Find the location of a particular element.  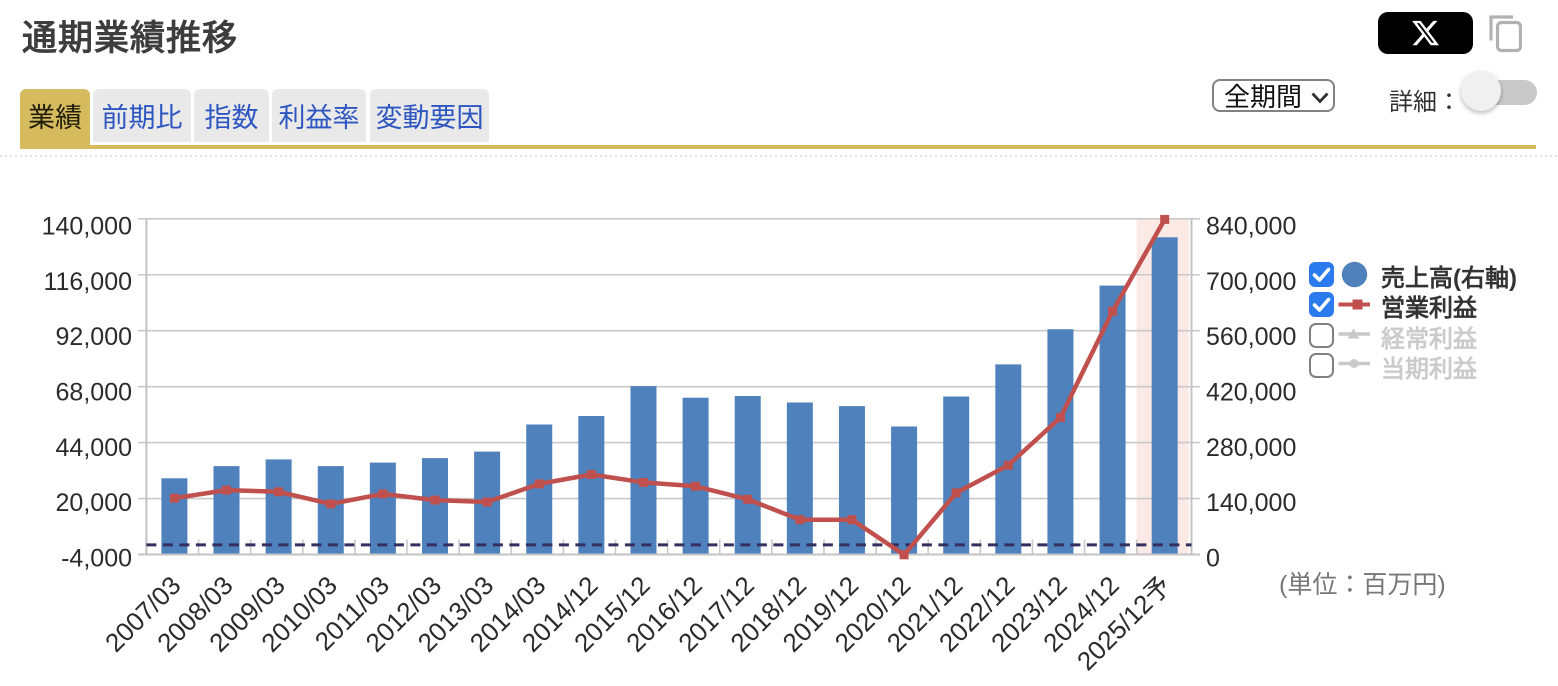

svg-text: 700,000 is located at coordinates (1251, 282).